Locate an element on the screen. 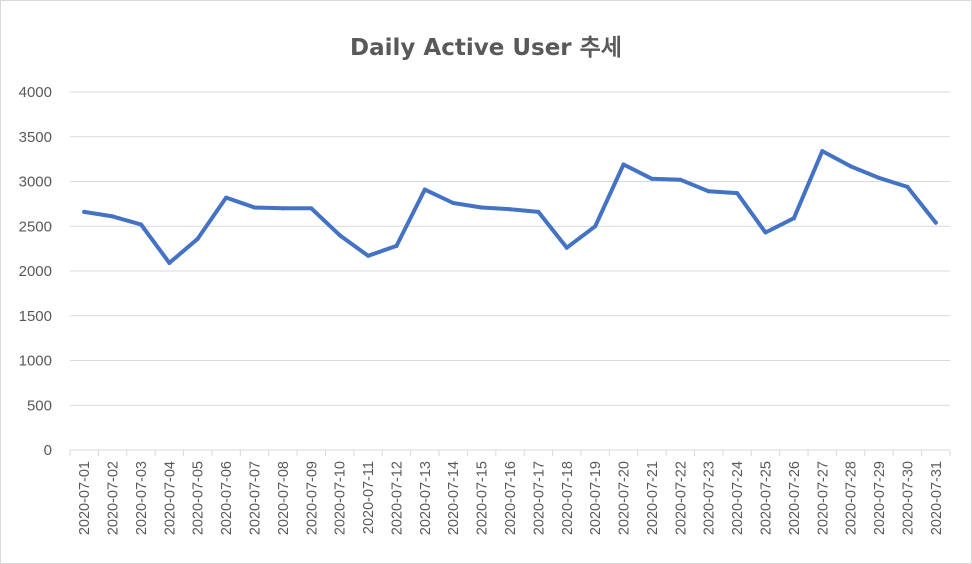 This screenshot has width=972, height=564. x-tick-label: 2020-07-08 is located at coordinates (284, 498).